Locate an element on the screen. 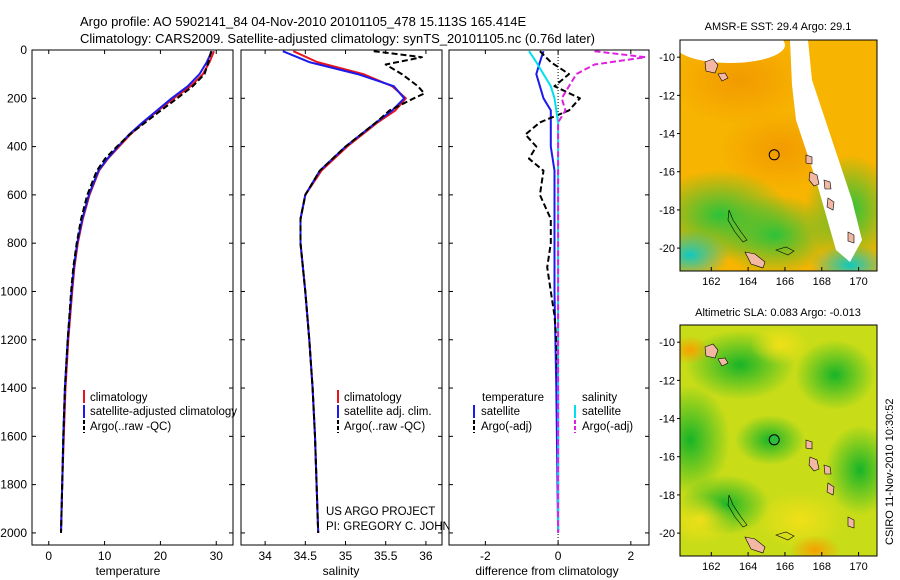 This screenshot has width=900, height=580. temperature-series is located at coordinates (137, 291).